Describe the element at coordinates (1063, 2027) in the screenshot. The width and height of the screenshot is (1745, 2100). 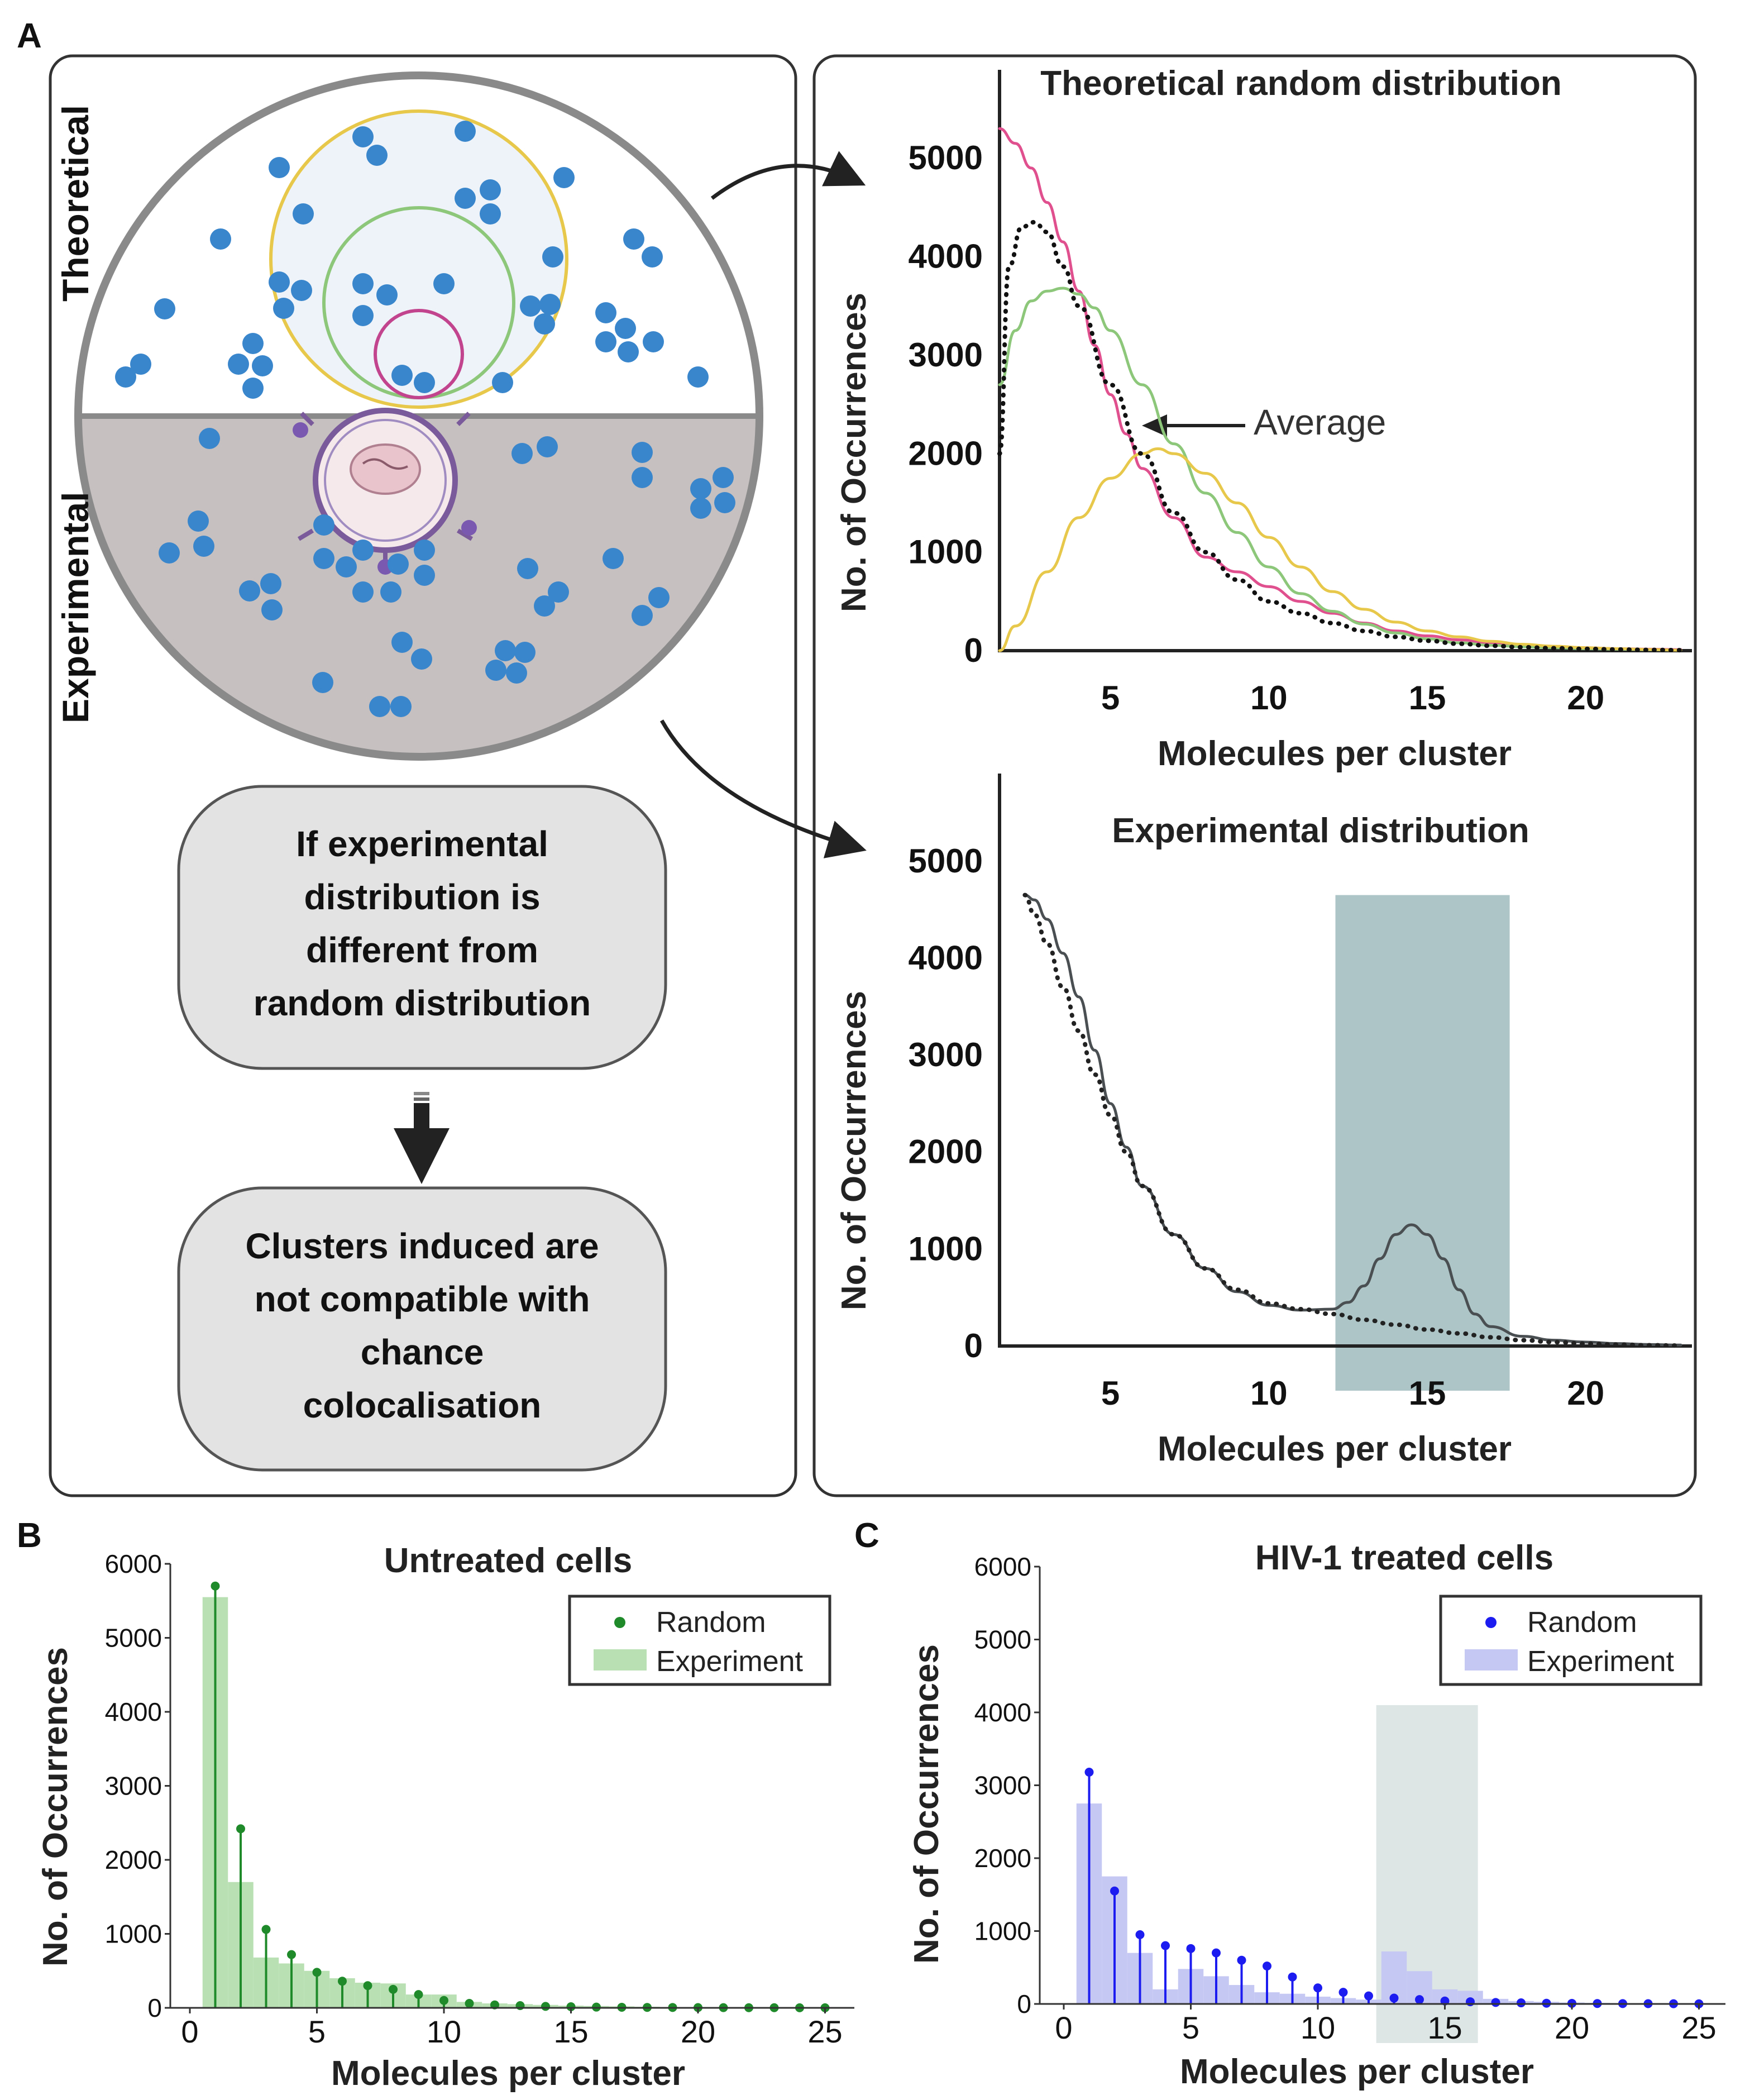
I see `chart4-xtick: 0` at that location.